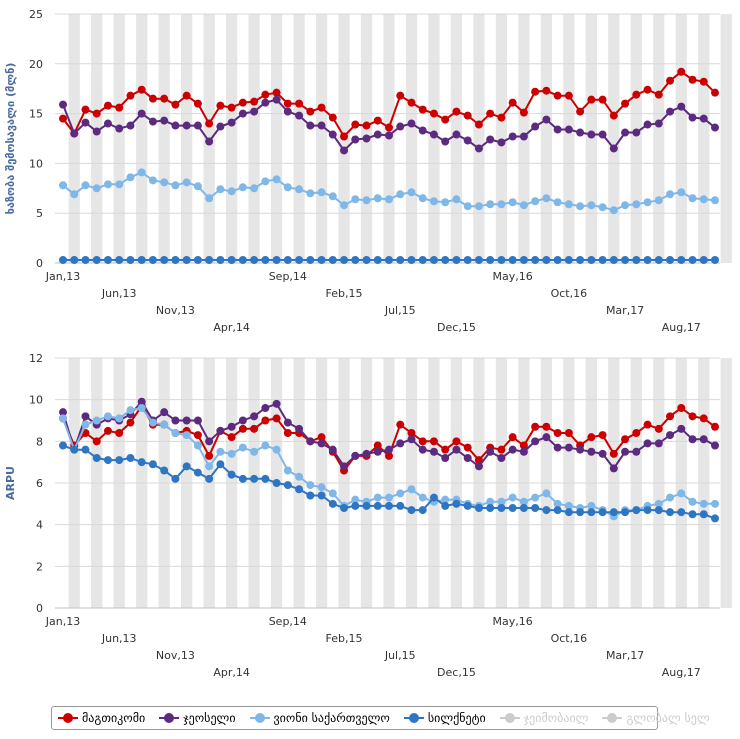 The image size is (740, 739). What do you see at coordinates (36, 114) in the screenshot?
I see `y-tick-label: 15` at bounding box center [36, 114].